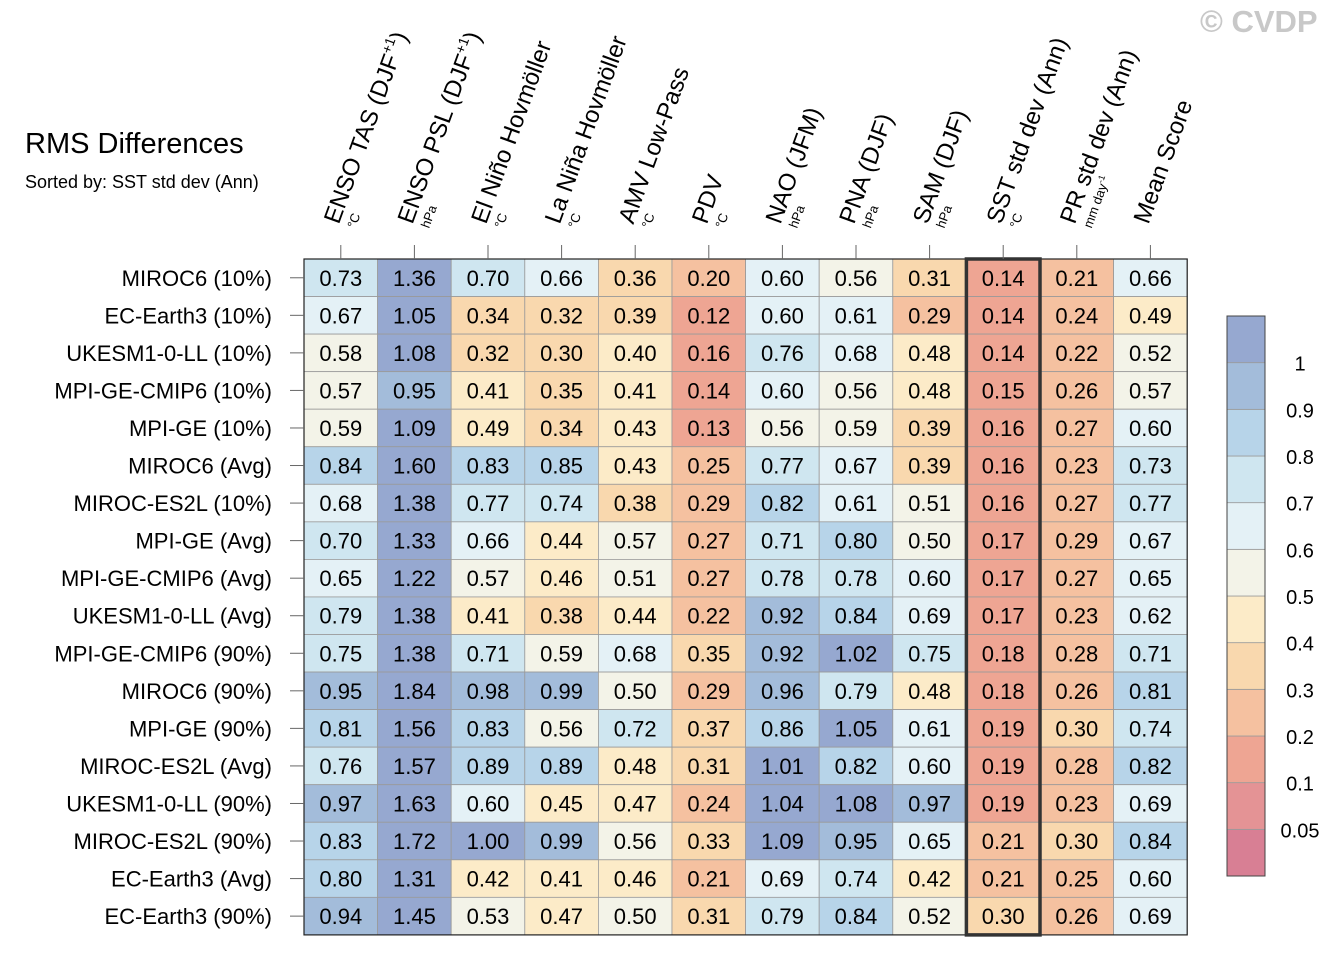 This screenshot has height=954, width=1340. Describe the element at coordinates (1101, 179) in the screenshot. I see `column-unit-superscript: -1` at that location.